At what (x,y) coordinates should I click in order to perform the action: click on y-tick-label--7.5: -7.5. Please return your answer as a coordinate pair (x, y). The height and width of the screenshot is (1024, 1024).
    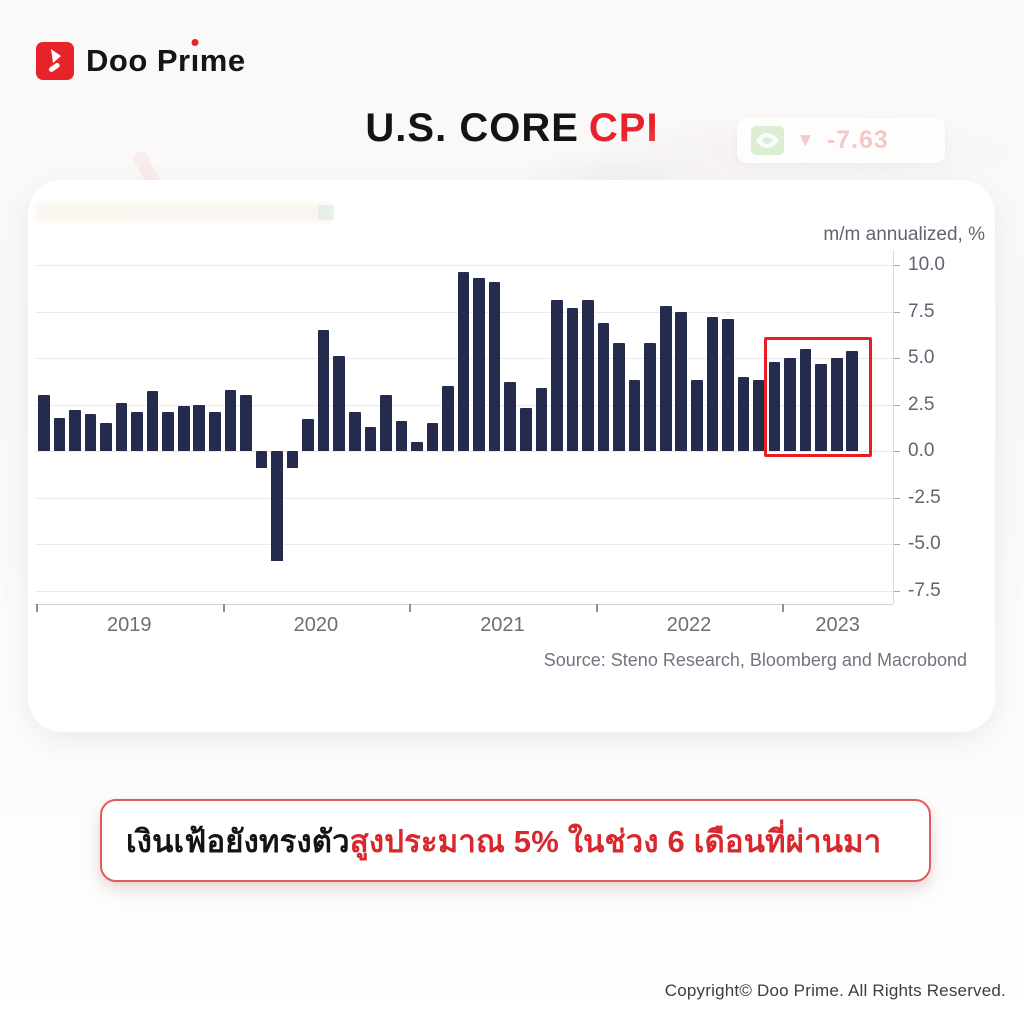
    Looking at the image, I should click on (924, 590).